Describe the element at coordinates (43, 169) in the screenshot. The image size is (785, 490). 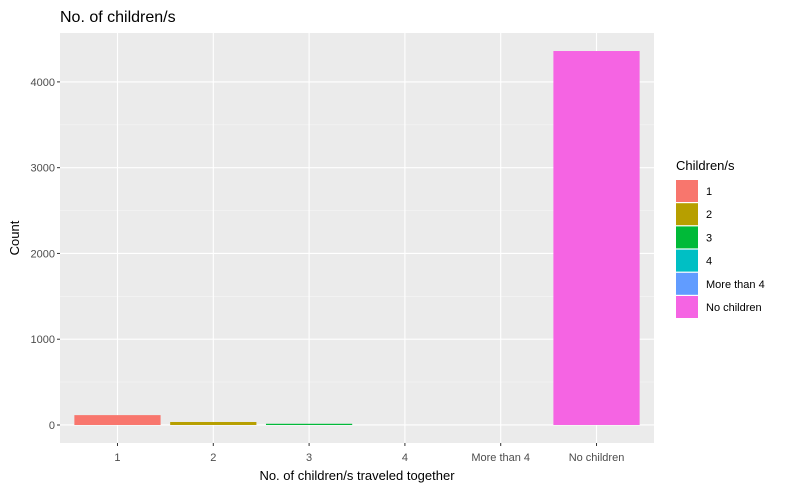
I see `y-tick-label: 3000` at that location.